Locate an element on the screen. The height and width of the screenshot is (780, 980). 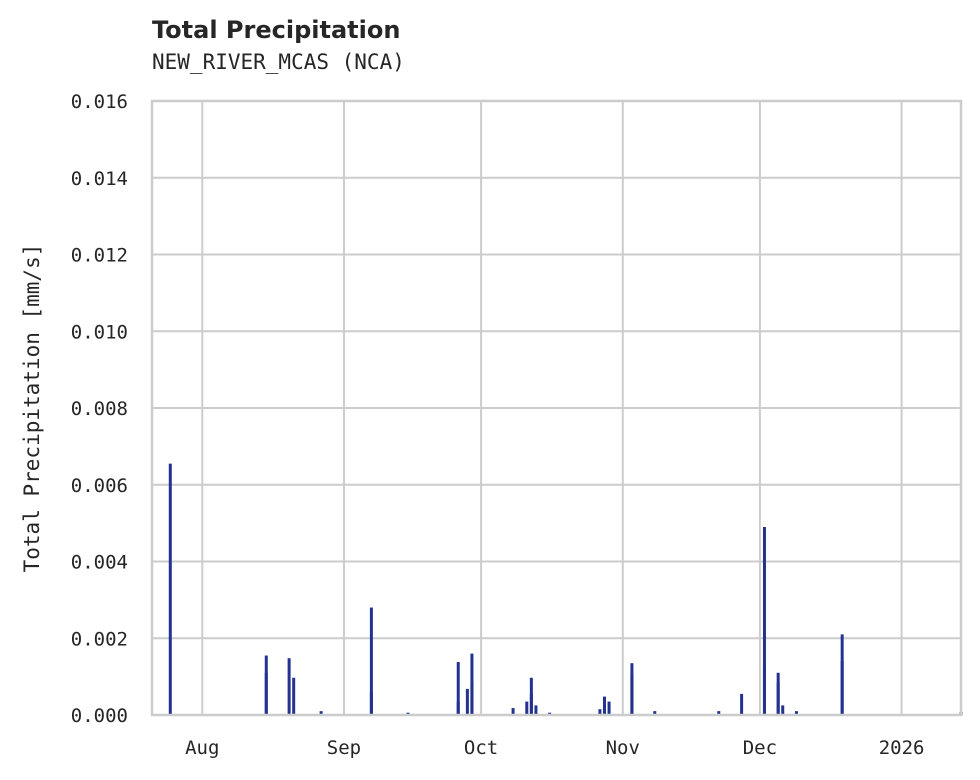
y-tick-label: 0.000 is located at coordinates (99, 716).